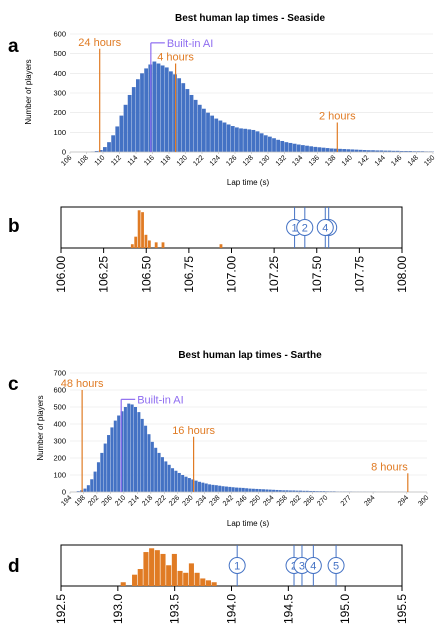  Describe the element at coordinates (59, 390) in the screenshot. I see `y-tick-label: 600` at that location.